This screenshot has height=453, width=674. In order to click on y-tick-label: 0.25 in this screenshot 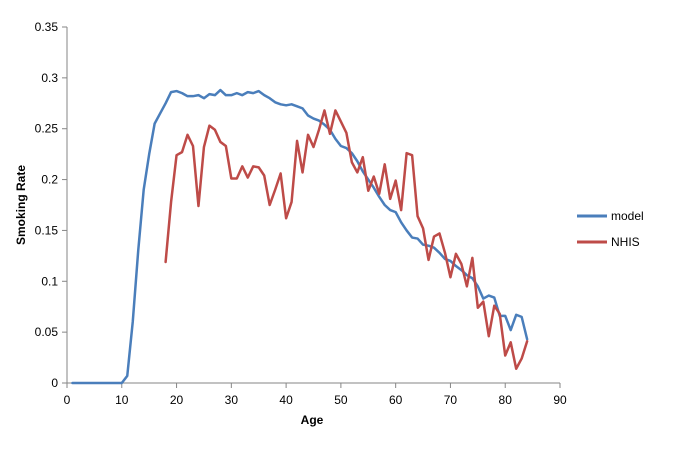, I will do `click(47, 129)`.